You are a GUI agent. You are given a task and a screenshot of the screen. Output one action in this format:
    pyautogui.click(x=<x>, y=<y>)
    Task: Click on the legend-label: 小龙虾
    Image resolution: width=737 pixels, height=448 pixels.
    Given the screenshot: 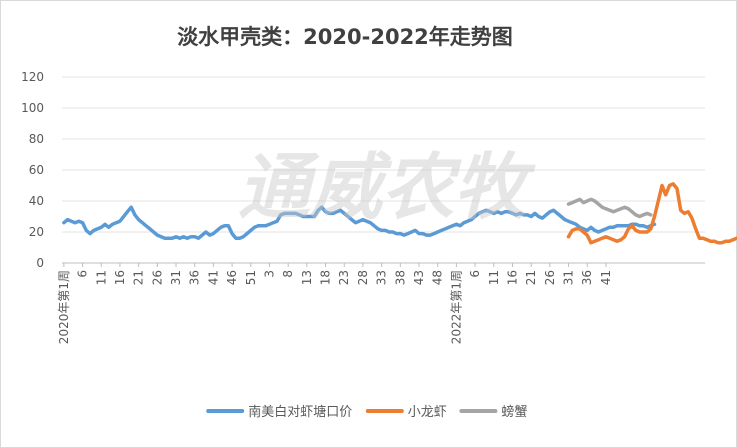 What is the action you would take?
    pyautogui.click(x=427, y=412)
    